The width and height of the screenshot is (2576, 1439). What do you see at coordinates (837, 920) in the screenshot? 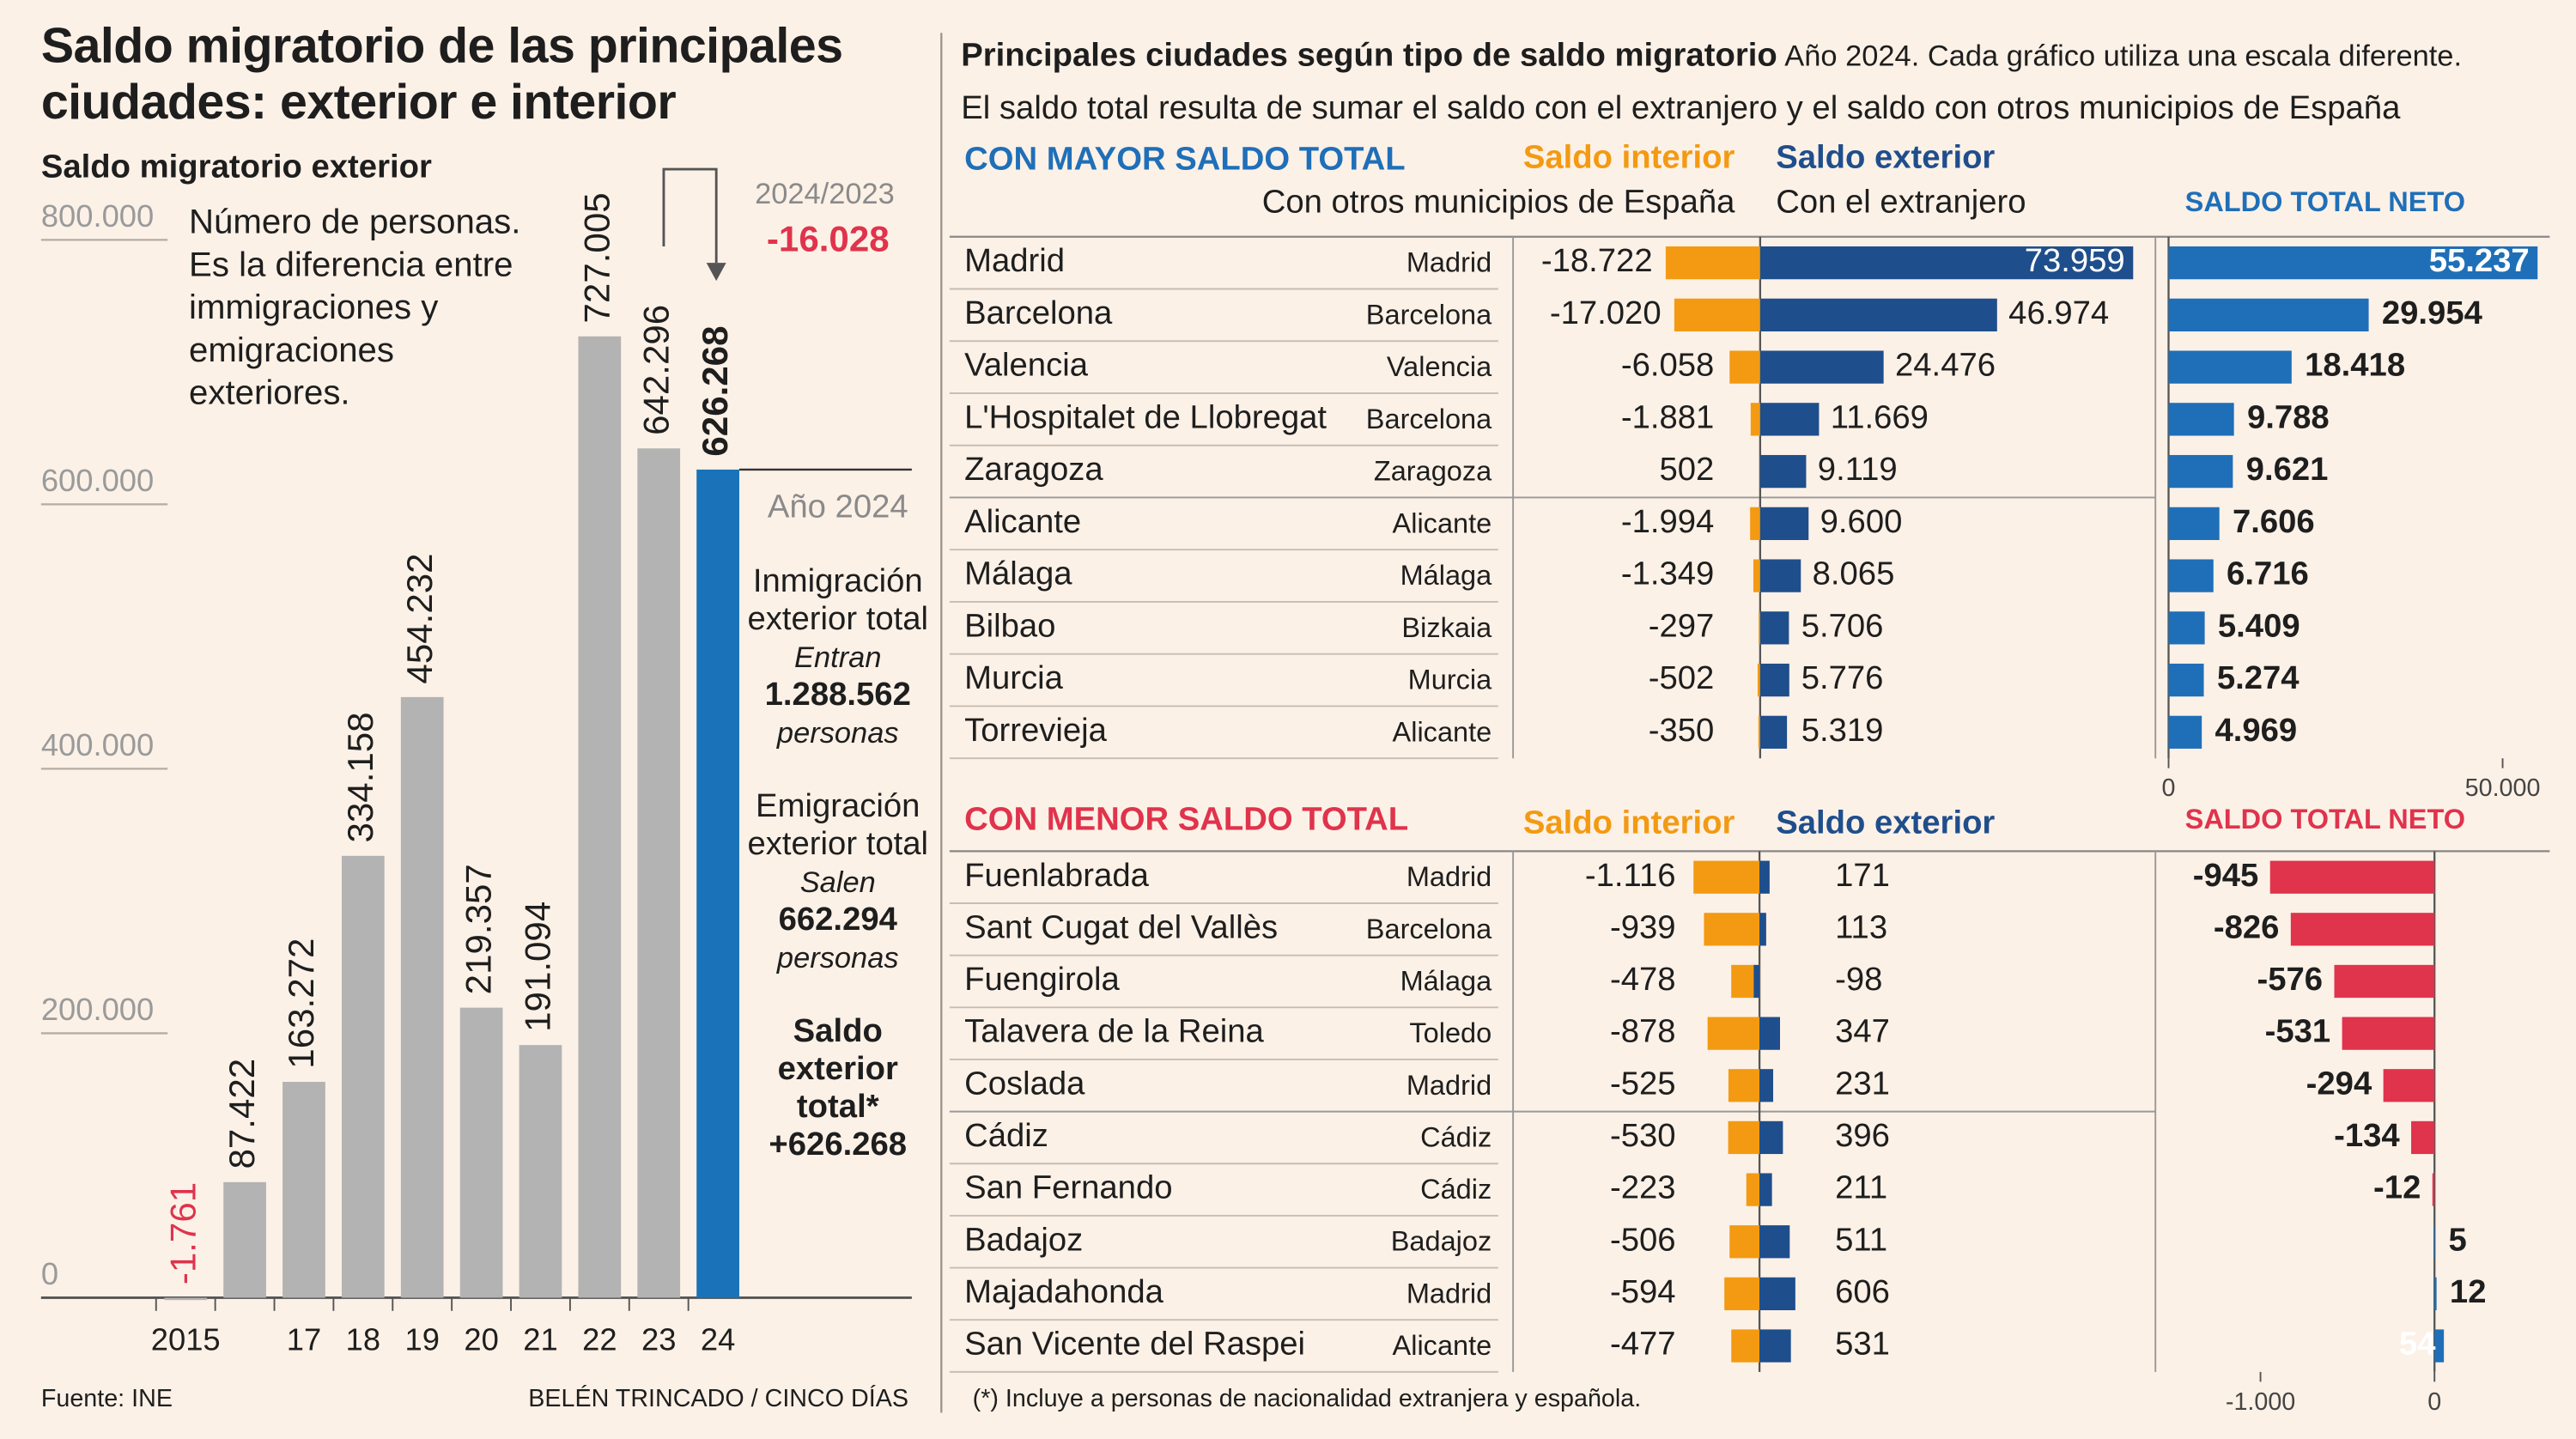
I see `panel-amount: 662.294` at bounding box center [837, 920].